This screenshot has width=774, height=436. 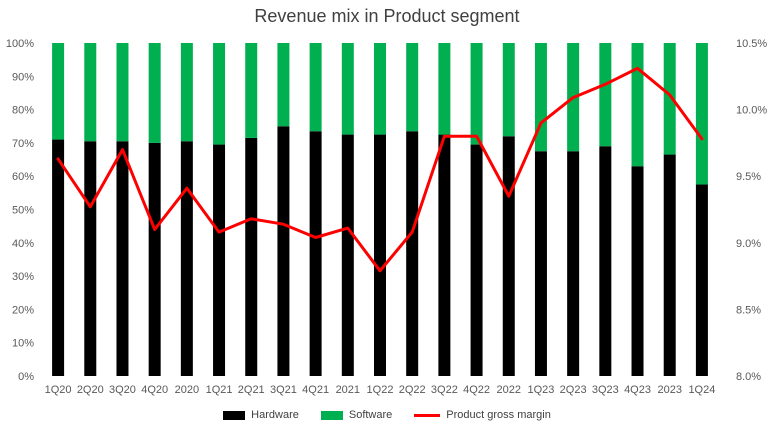 What do you see at coordinates (187, 390) in the screenshot?
I see `x-tick-label: 2020` at bounding box center [187, 390].